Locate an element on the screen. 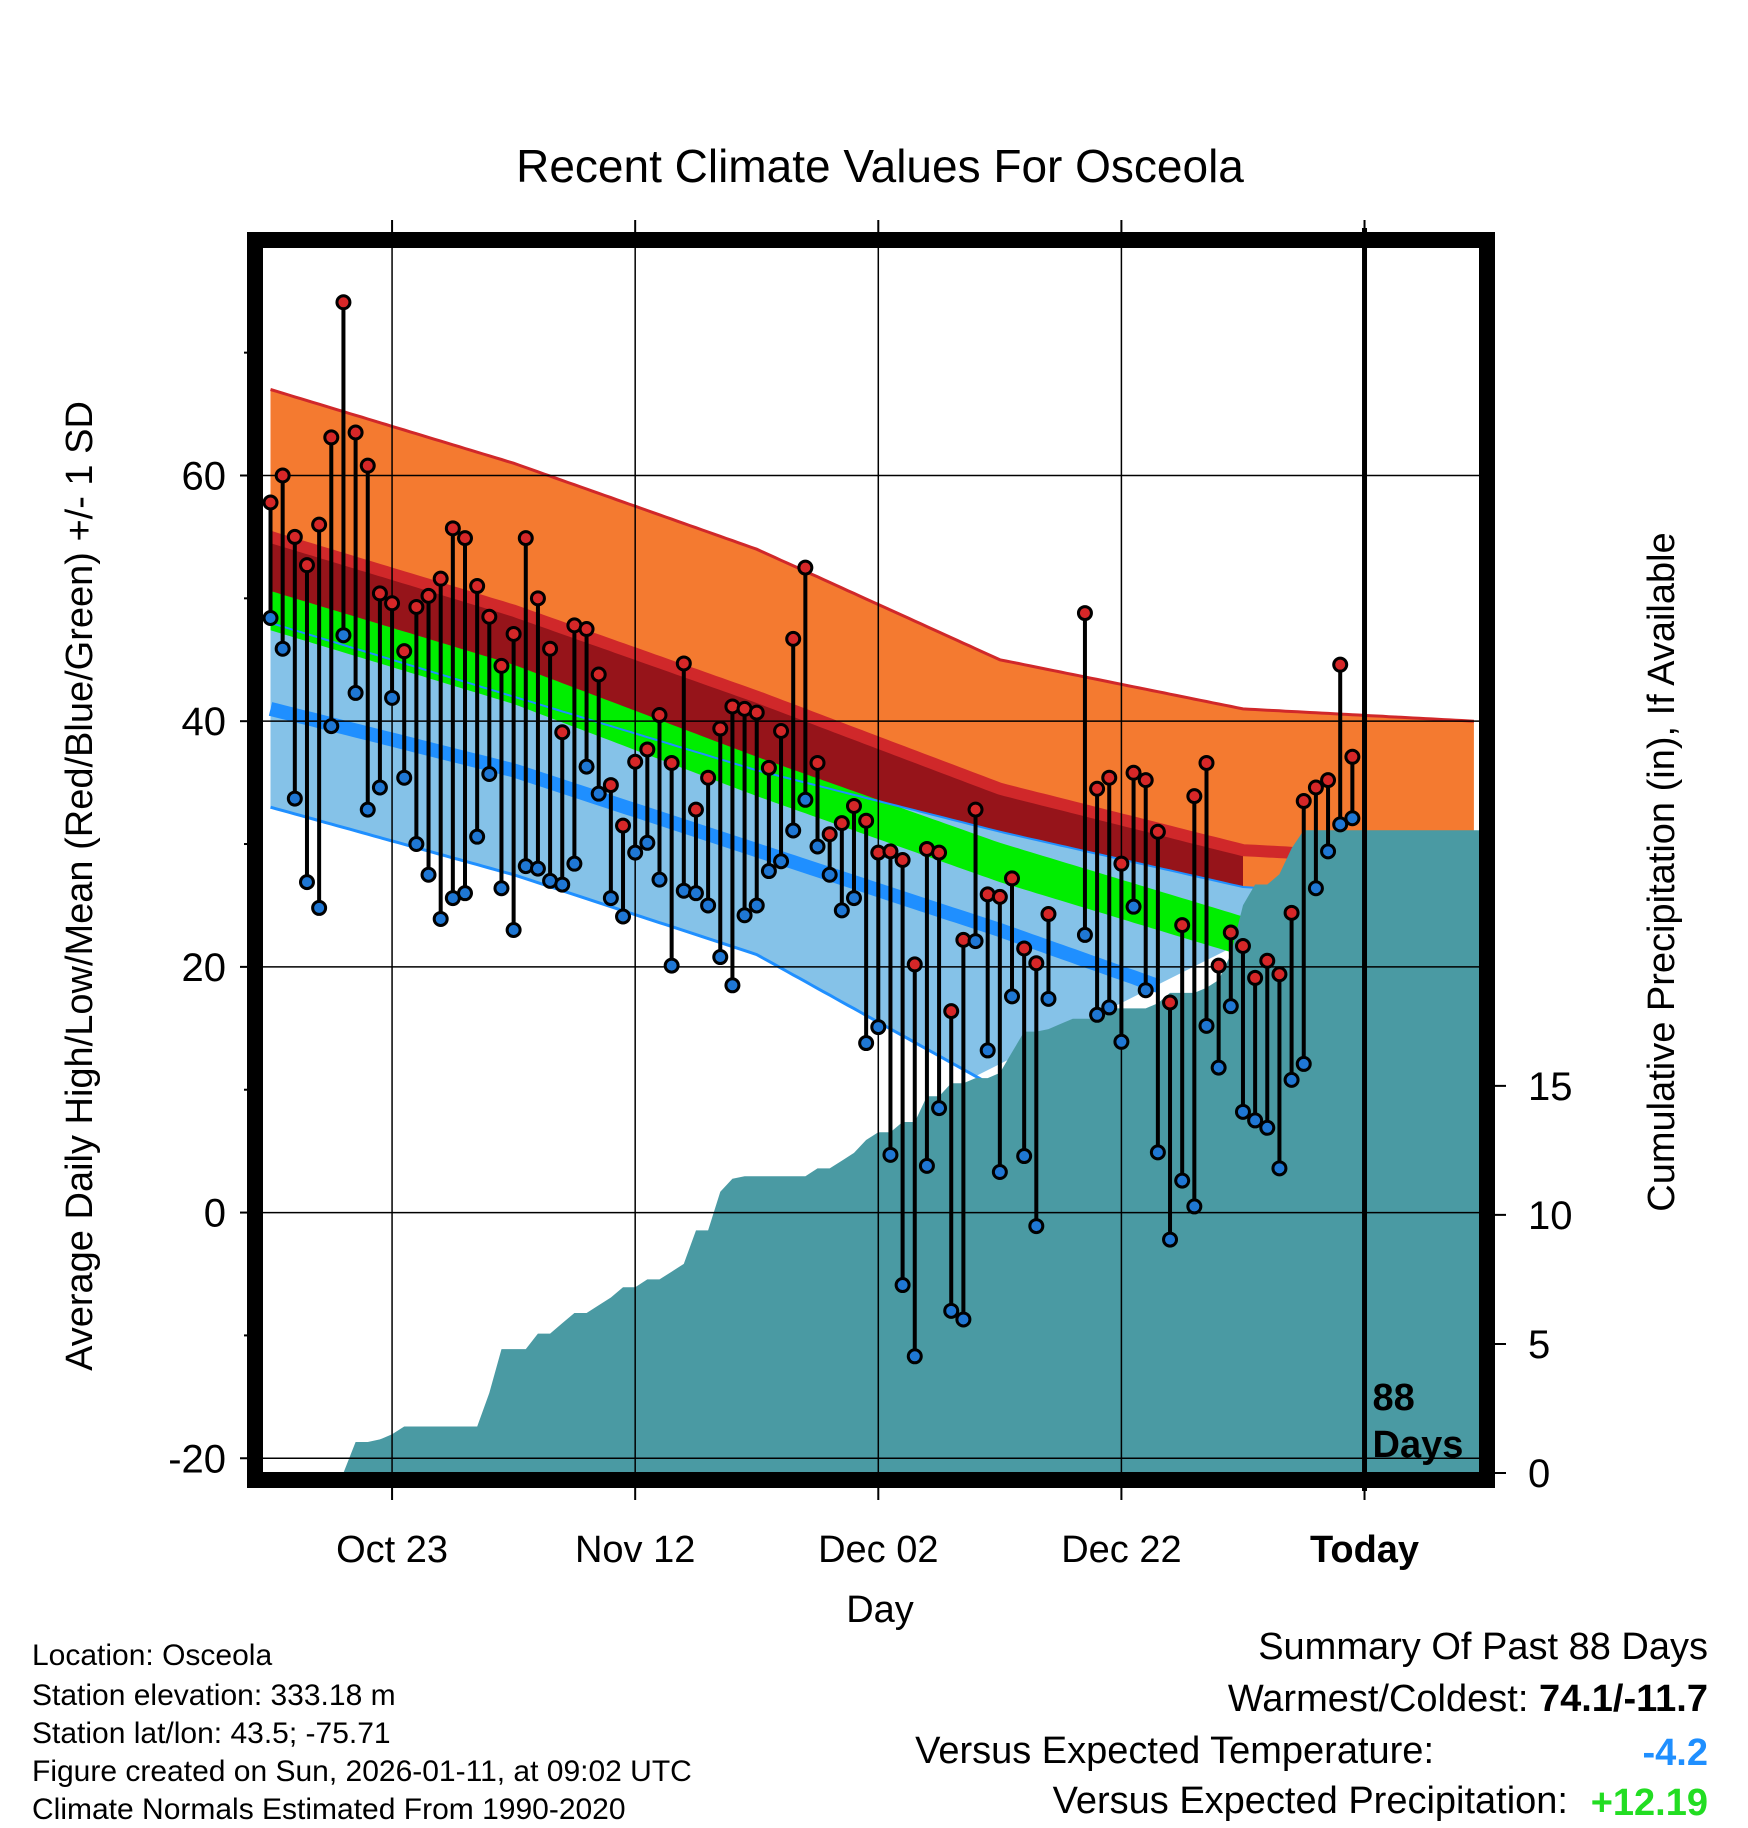 This screenshot has width=1748, height=1828. days-unit-label: Days is located at coordinates (1418, 1445).